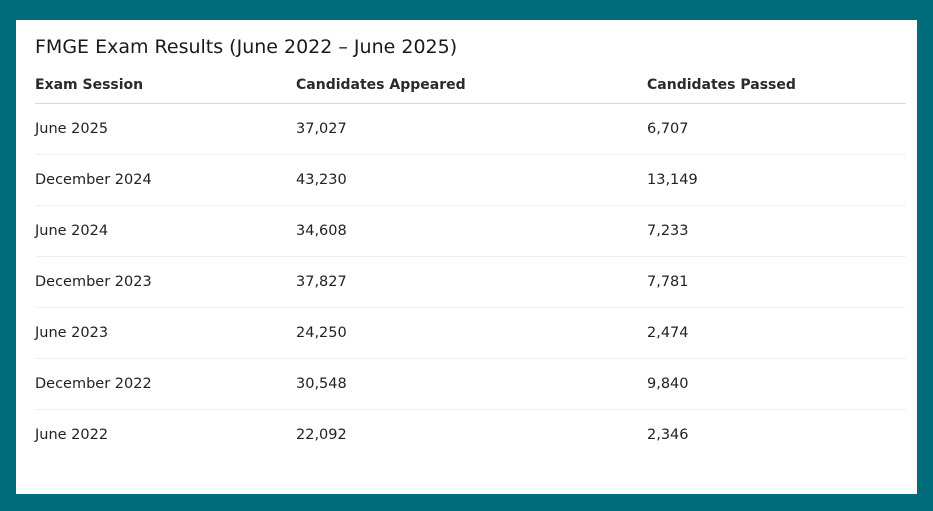  I want to click on exam-session-cell: December 2023, so click(165, 282).